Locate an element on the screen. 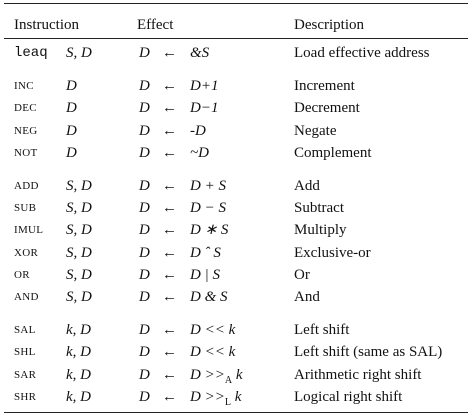  expr-subscript: A is located at coordinates (228, 380).